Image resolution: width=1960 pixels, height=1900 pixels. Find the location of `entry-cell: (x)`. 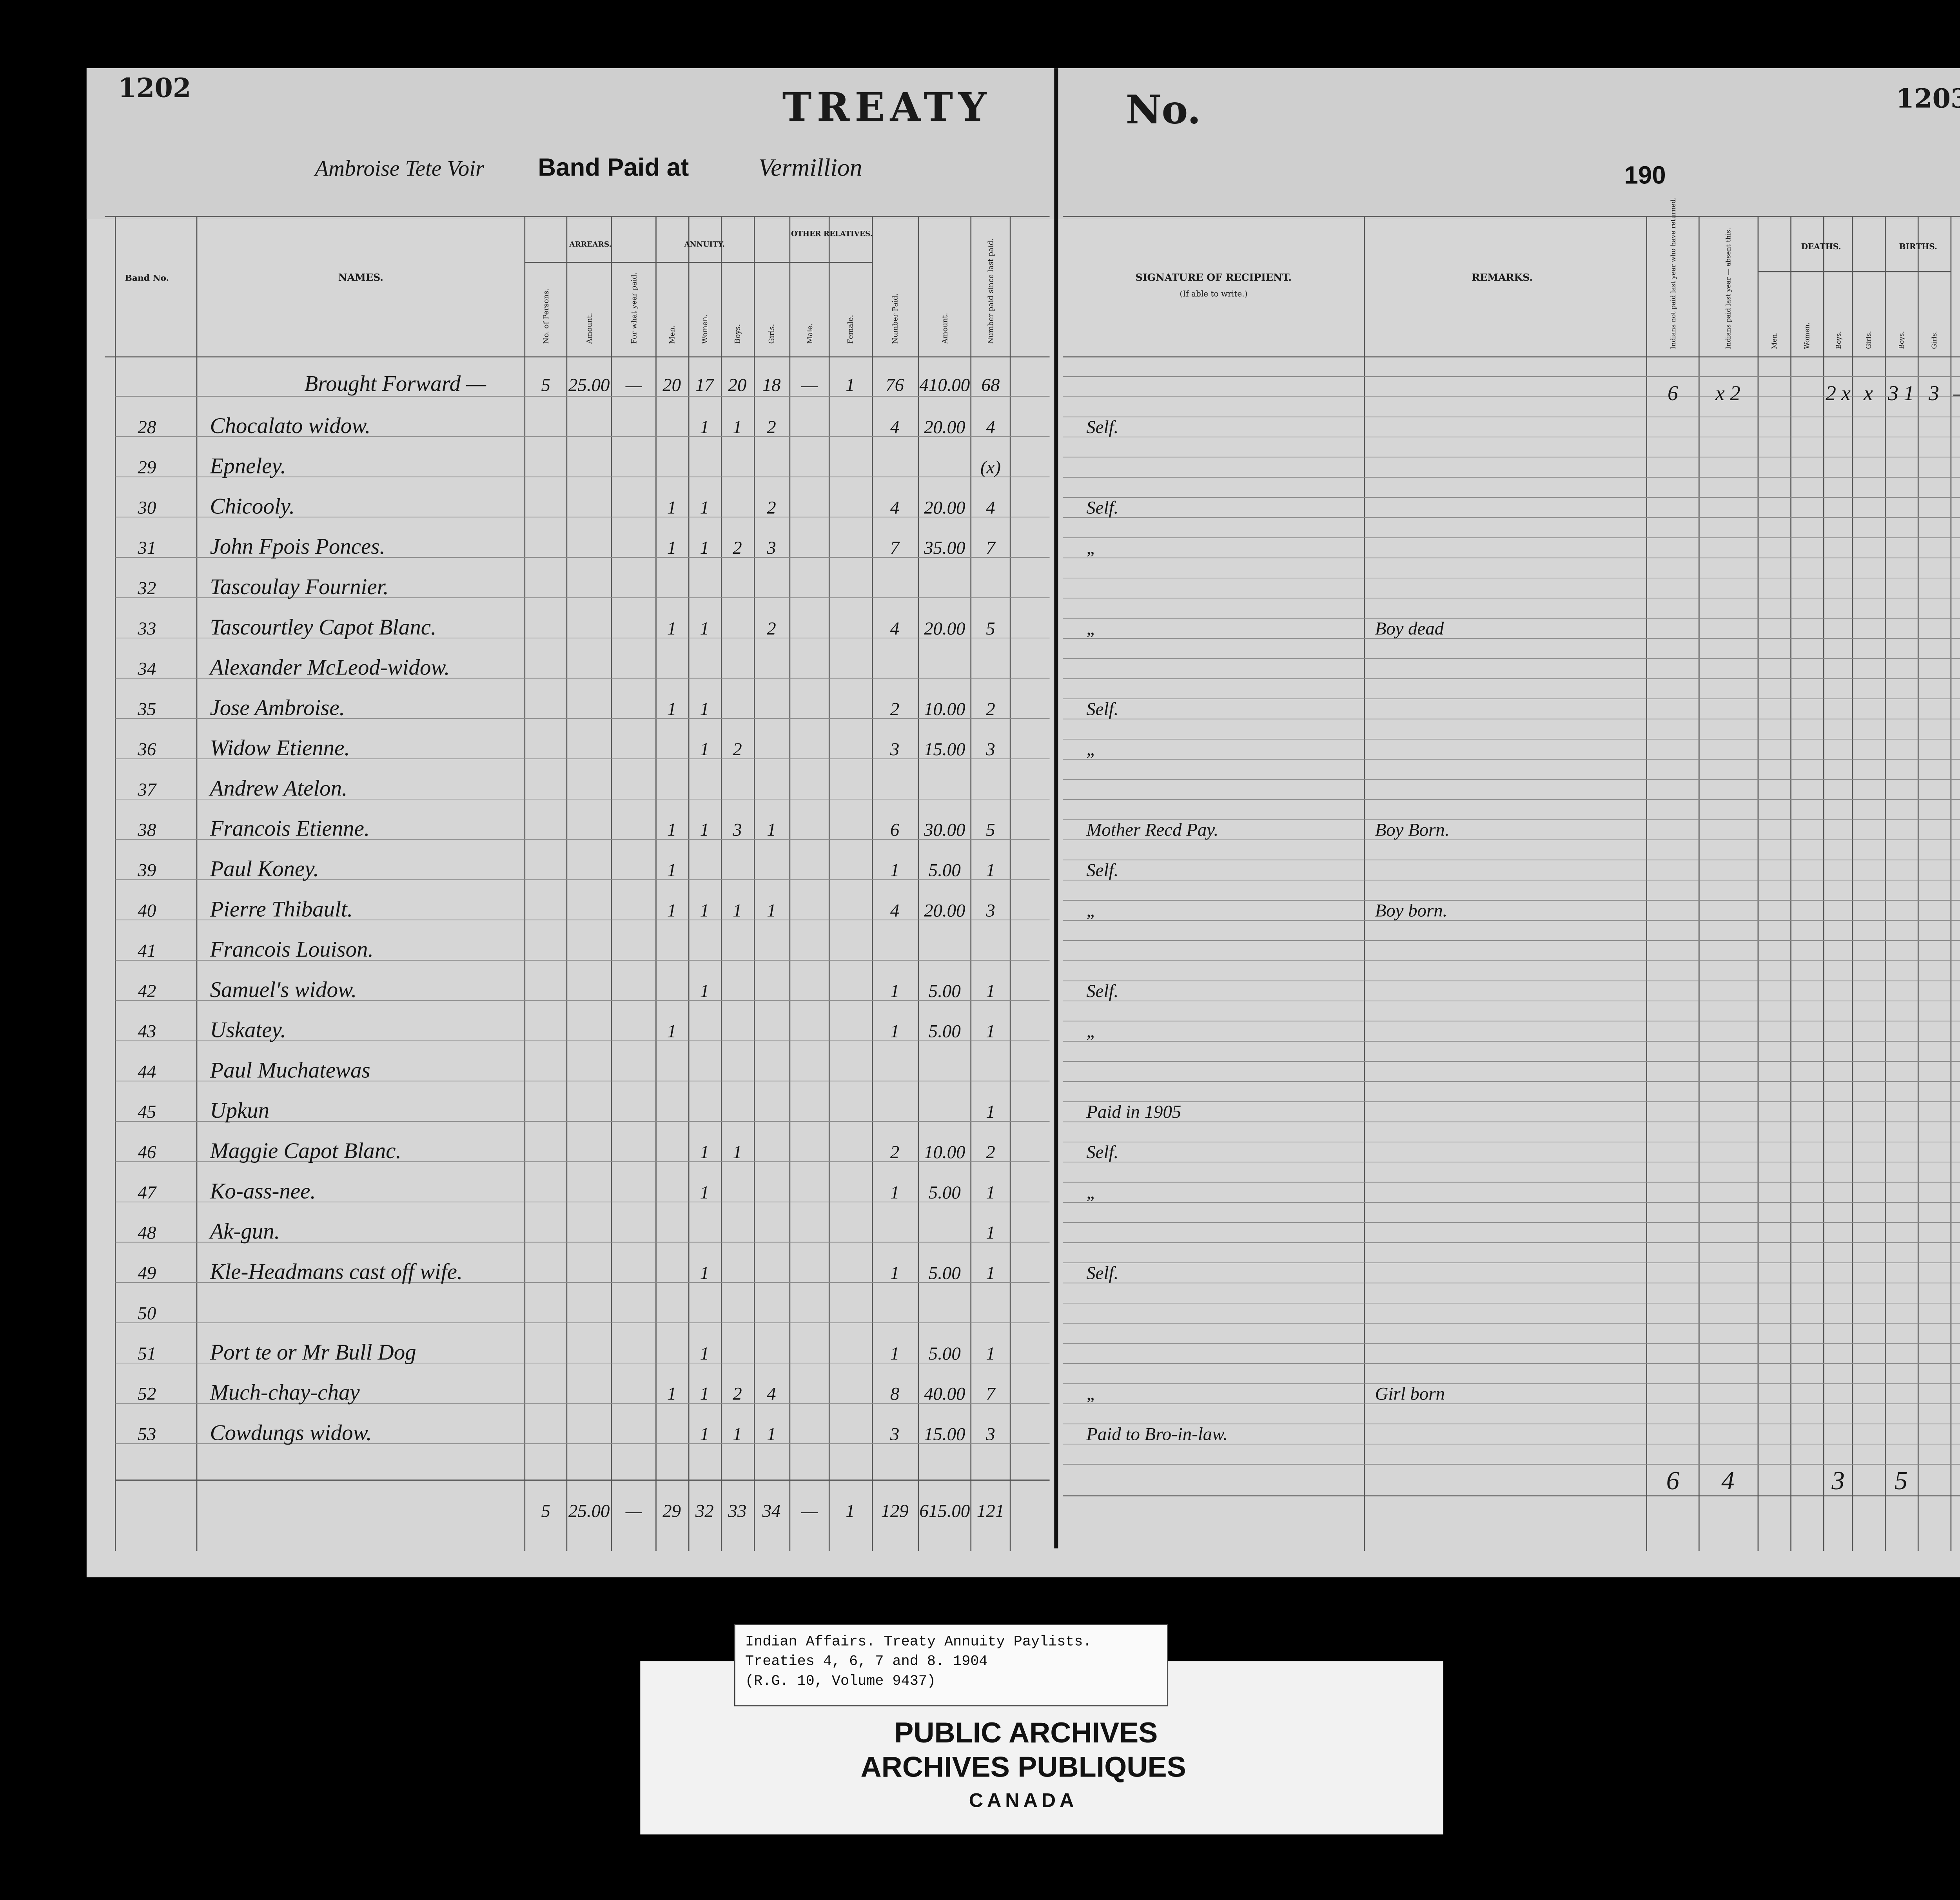

entry-cell: (x) is located at coordinates (990, 467).